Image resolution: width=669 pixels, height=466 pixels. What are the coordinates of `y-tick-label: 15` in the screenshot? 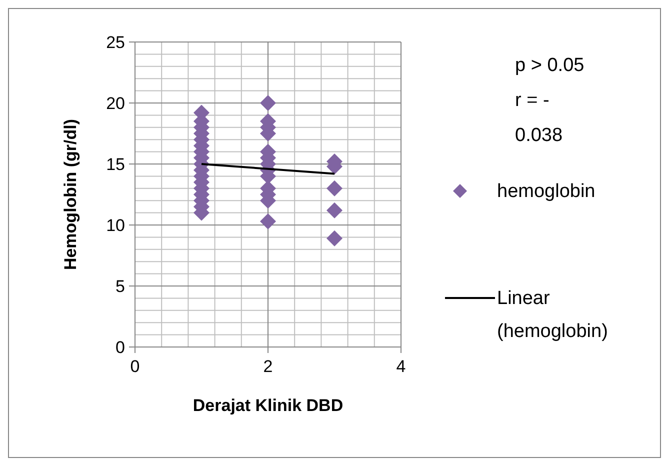 It's located at (115, 164).